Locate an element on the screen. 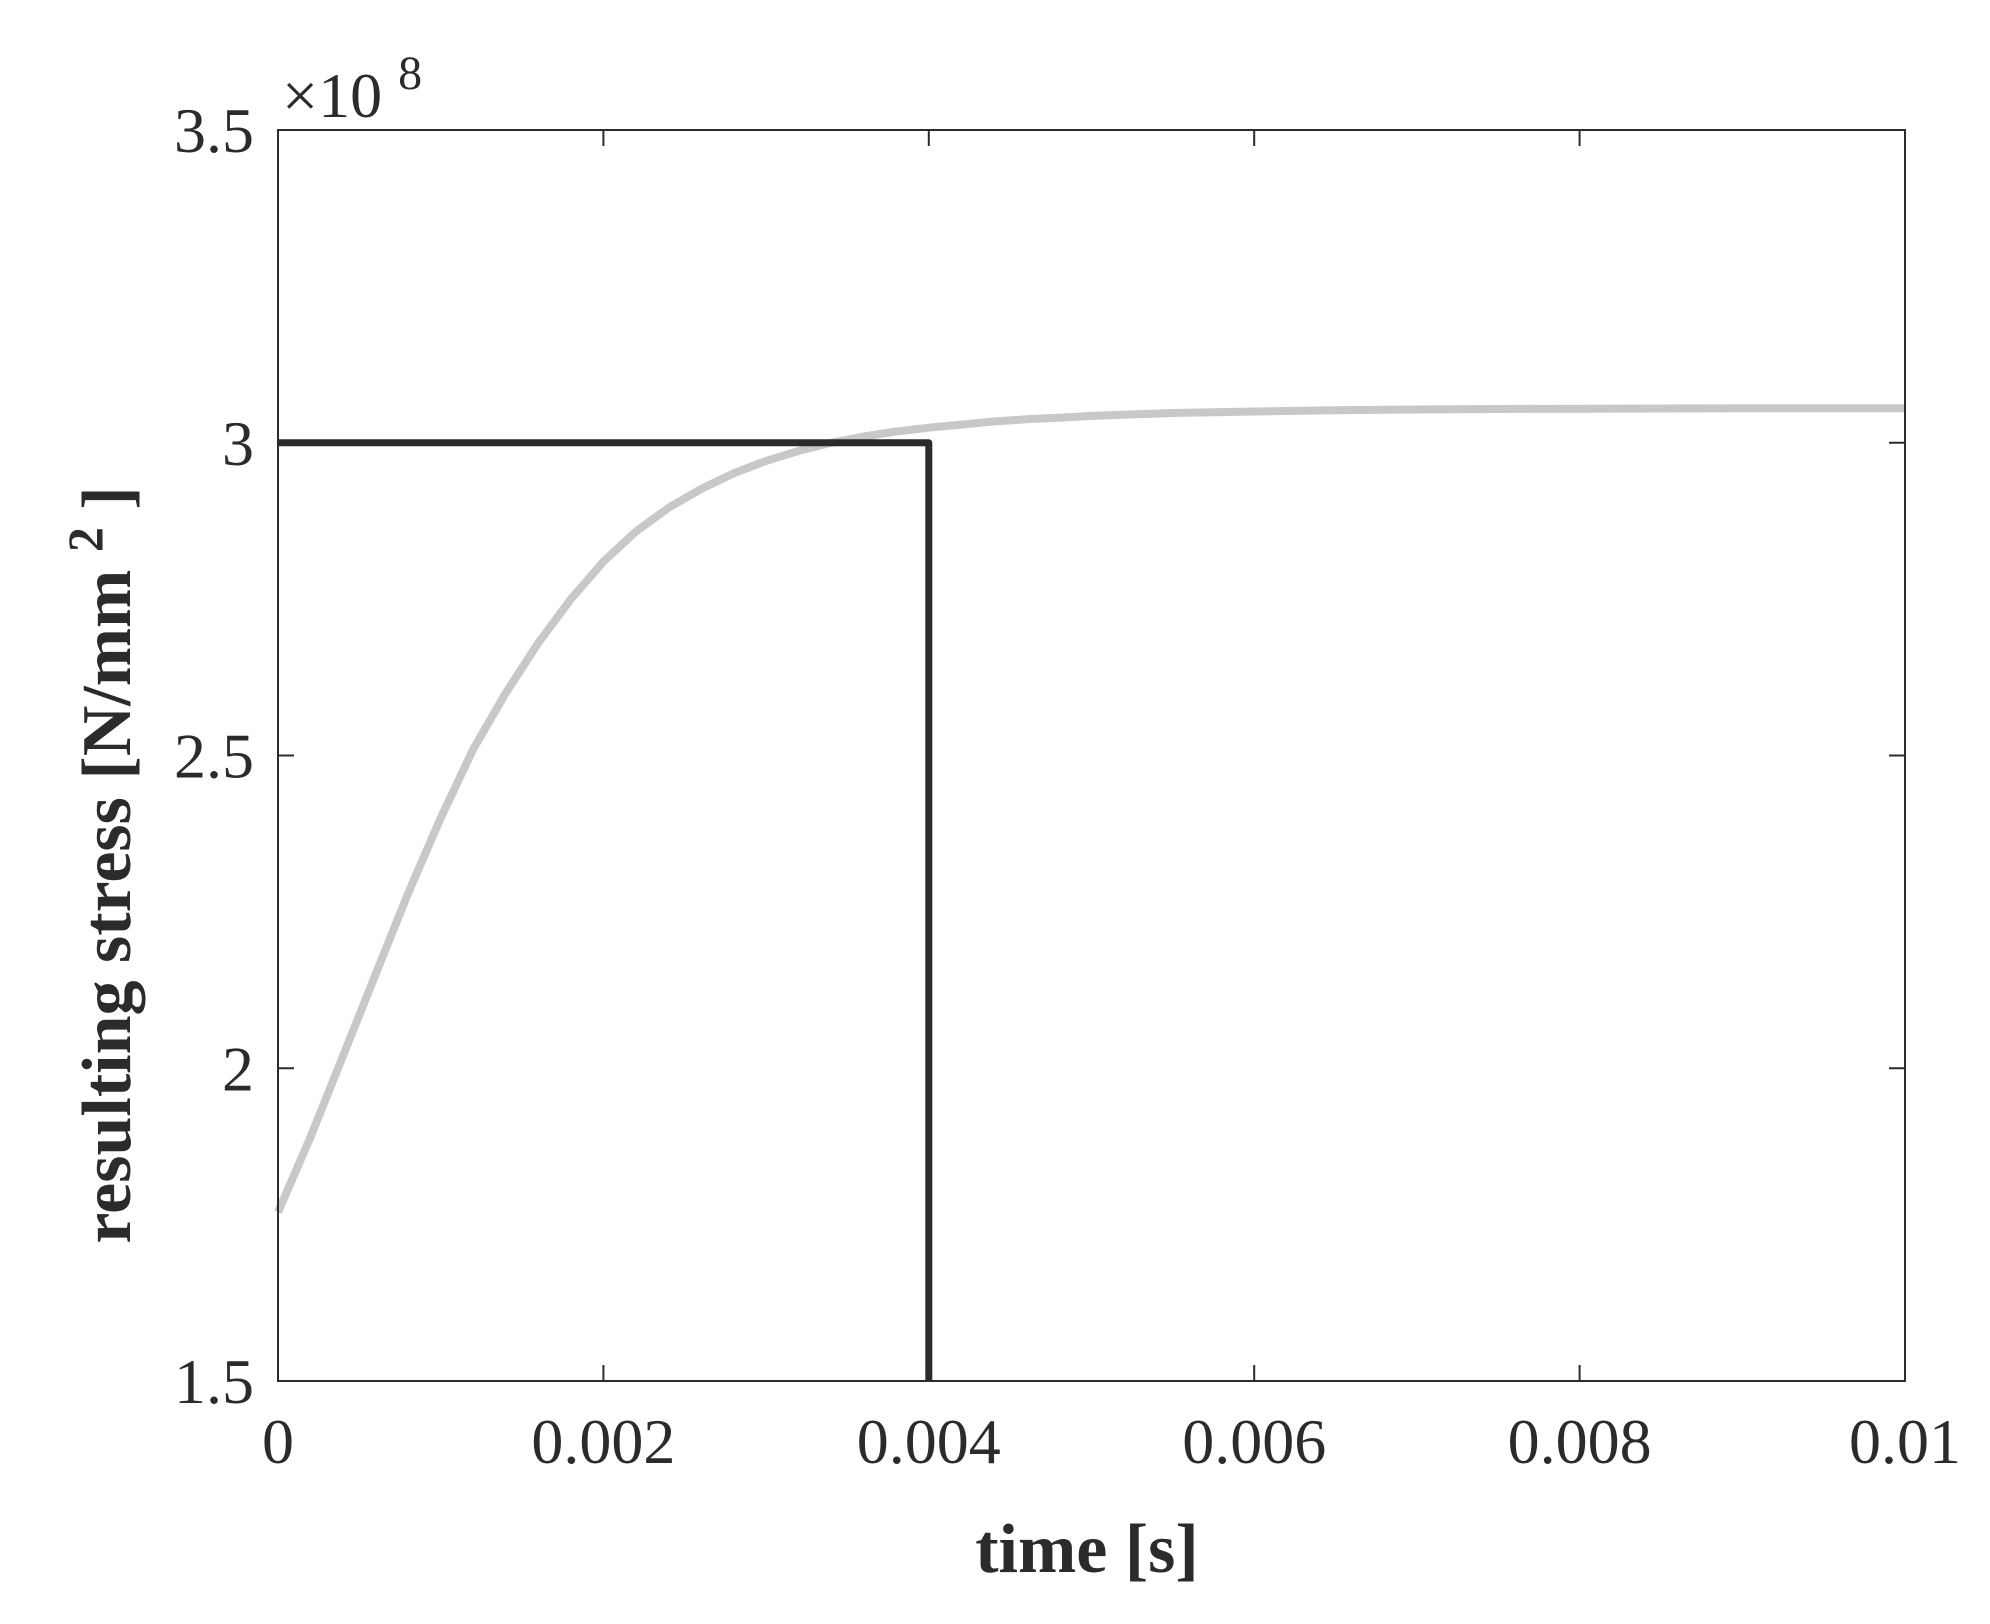  x-tick-label: 0.008 is located at coordinates (1580, 1441).